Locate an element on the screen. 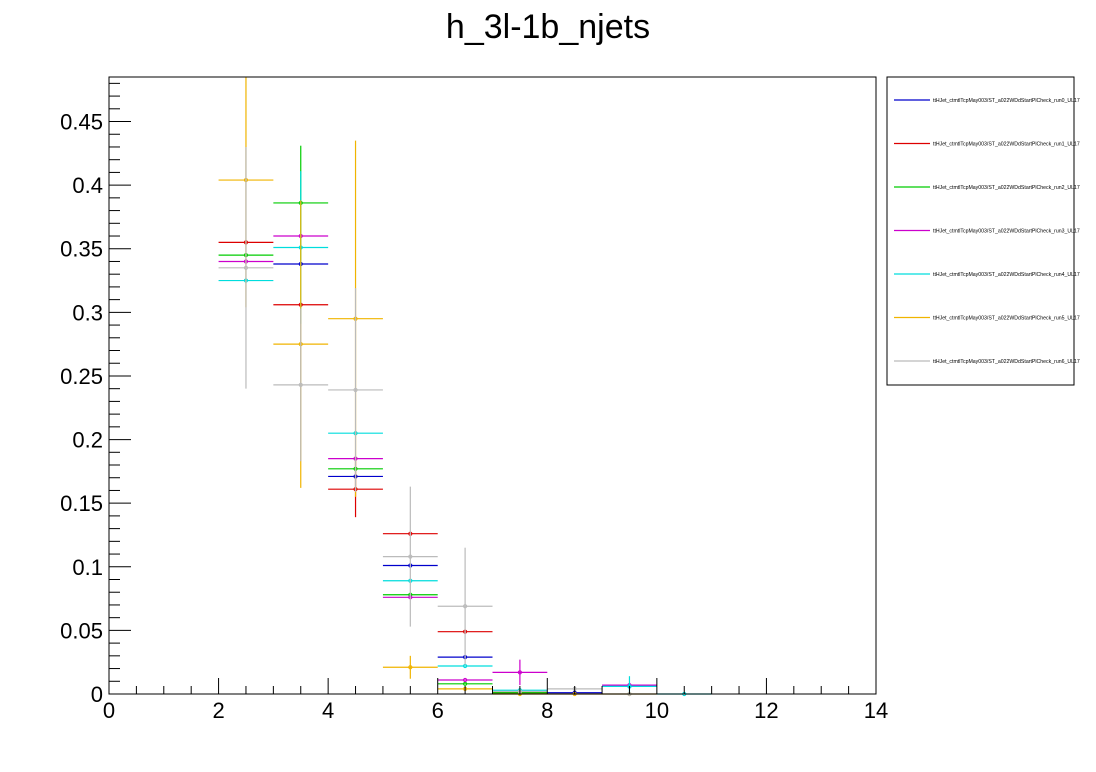  y-tick-label: 0.05 is located at coordinates (81, 630).